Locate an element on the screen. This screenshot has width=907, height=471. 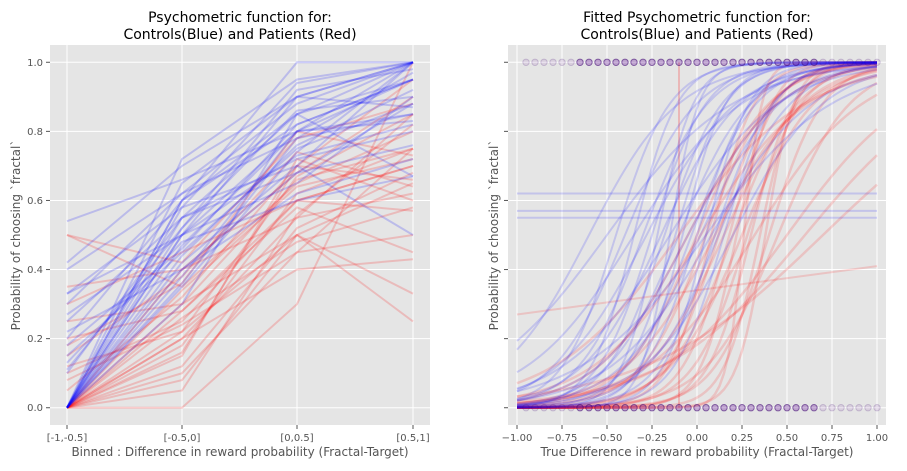
left-title-line1: Psychometric function for: is located at coordinates (240, 18).